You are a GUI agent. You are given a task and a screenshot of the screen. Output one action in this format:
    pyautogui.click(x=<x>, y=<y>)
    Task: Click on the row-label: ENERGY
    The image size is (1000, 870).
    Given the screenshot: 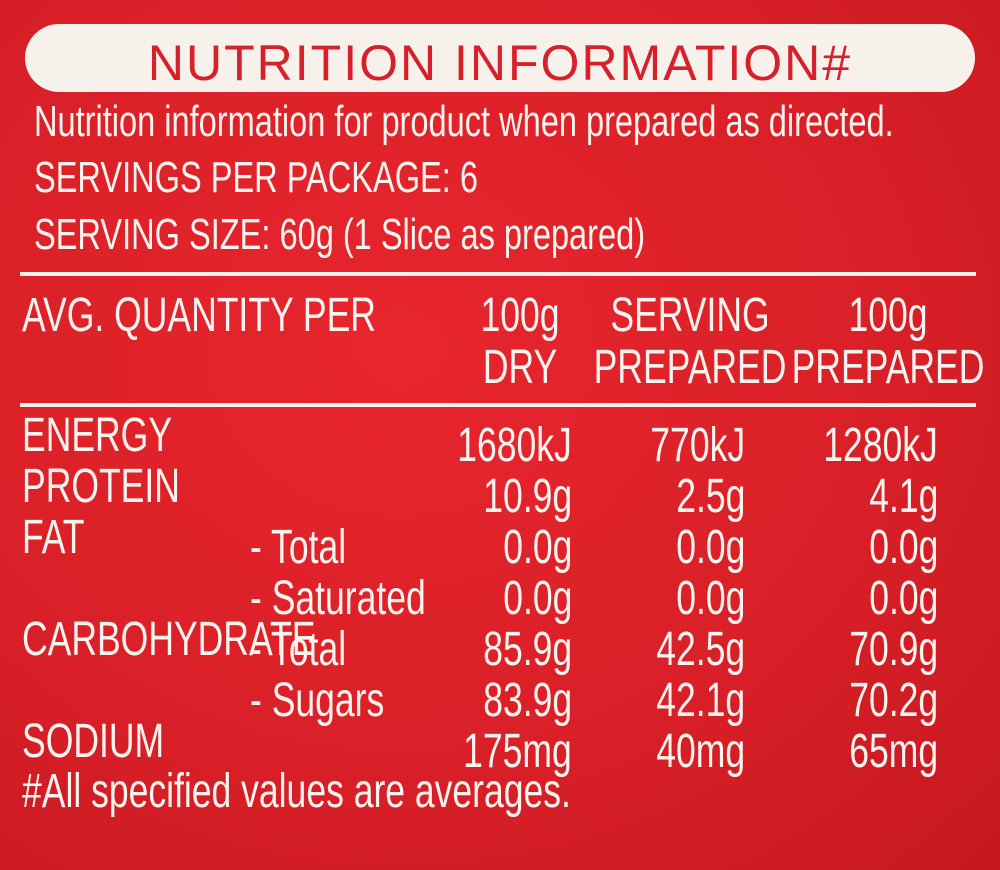 What is the action you would take?
    pyautogui.click(x=97, y=435)
    